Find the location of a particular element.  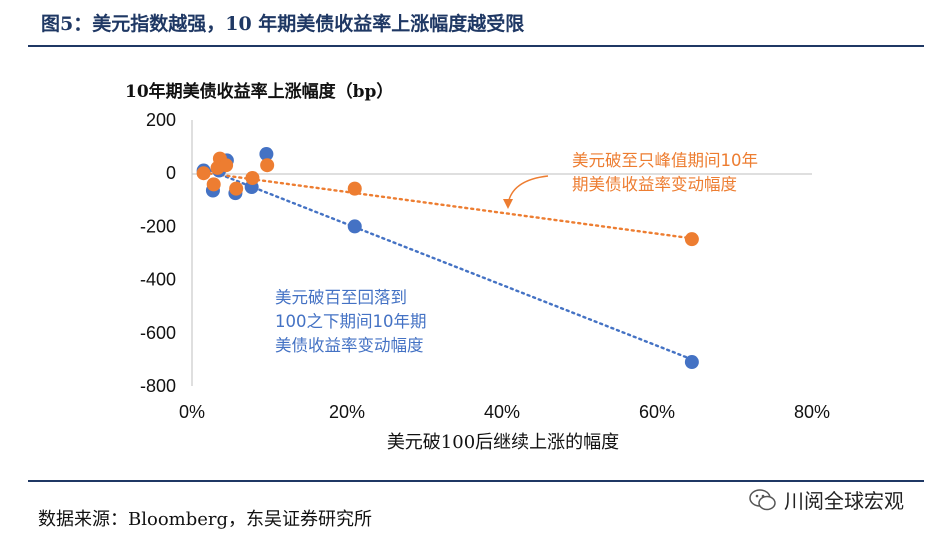

orange-trend-line is located at coordinates (448, 205).